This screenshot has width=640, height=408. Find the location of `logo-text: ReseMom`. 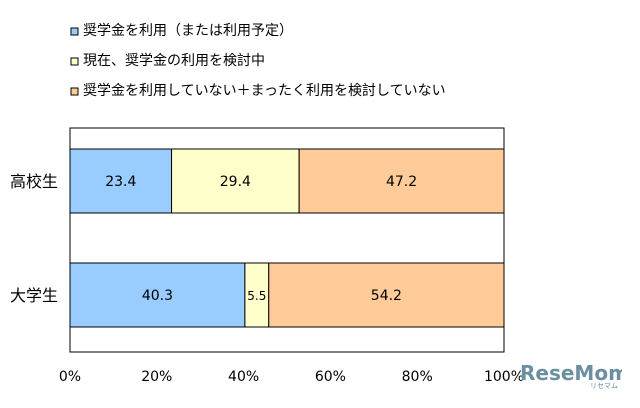

logo-text: ReseMom is located at coordinates (571, 373).